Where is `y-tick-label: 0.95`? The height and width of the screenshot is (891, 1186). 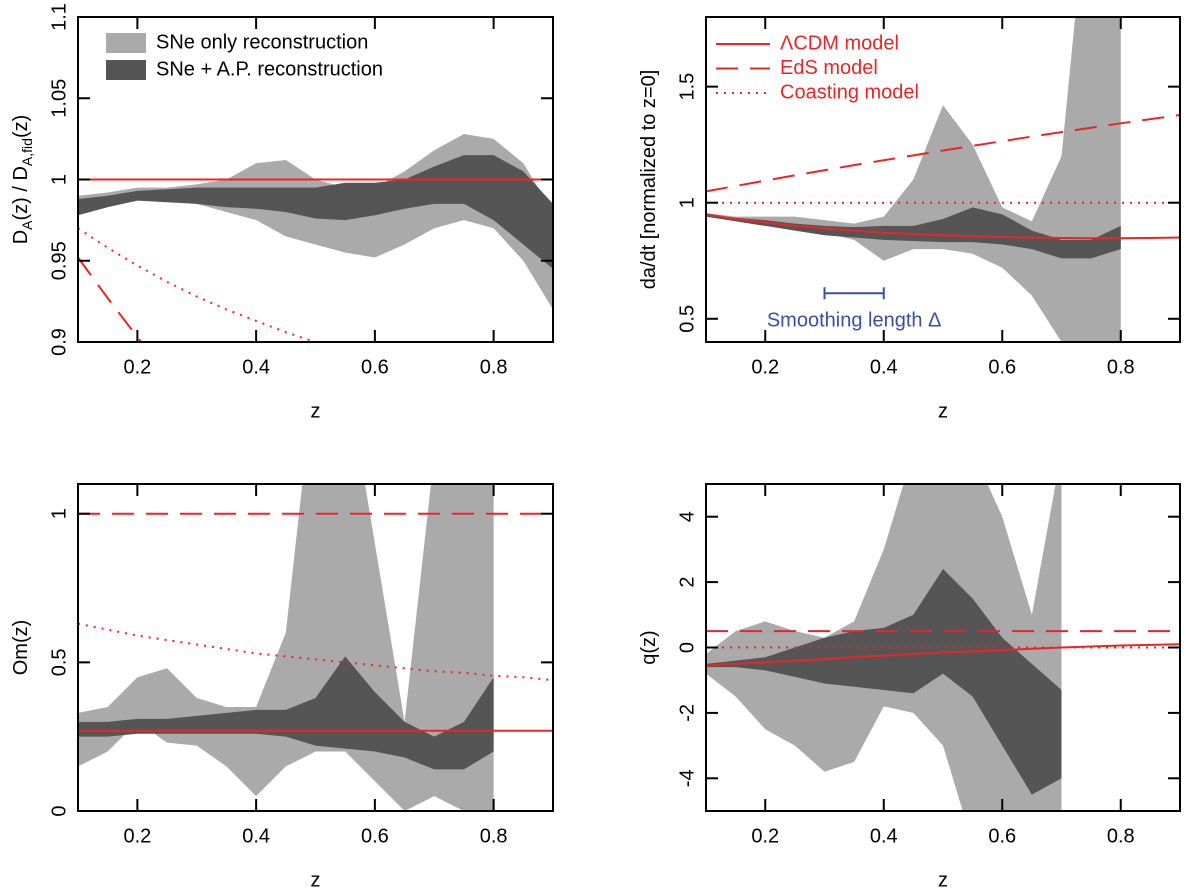 y-tick-label: 0.95 is located at coordinates (59, 260).